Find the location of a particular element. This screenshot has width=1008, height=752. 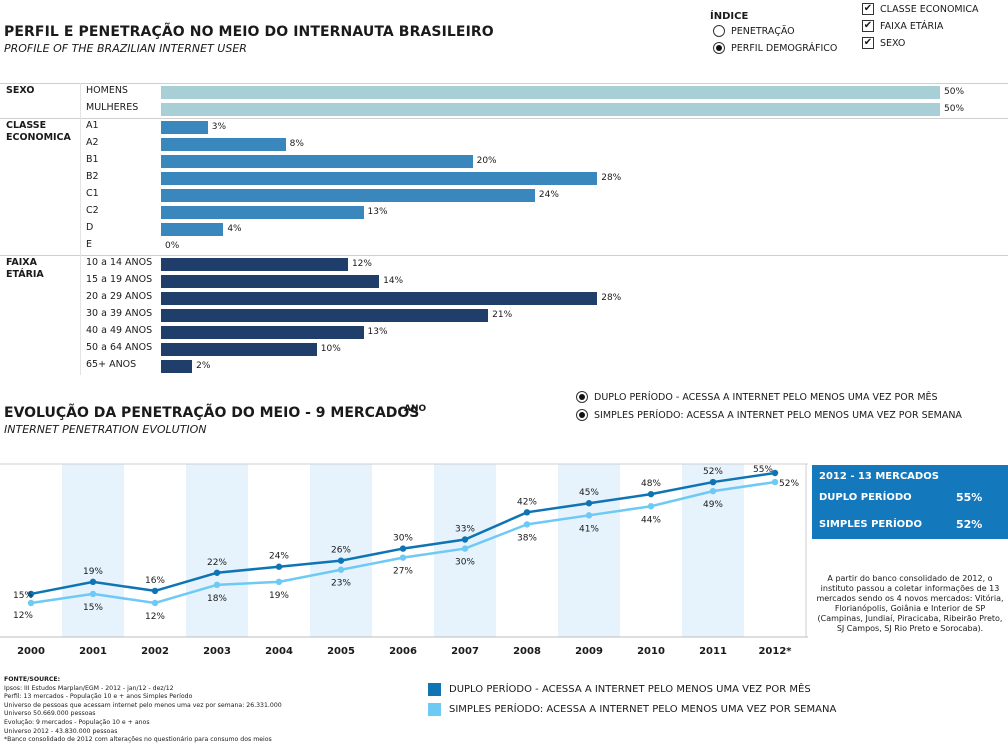

source-heading: FONTE/SOURCE: is located at coordinates (32, 679).